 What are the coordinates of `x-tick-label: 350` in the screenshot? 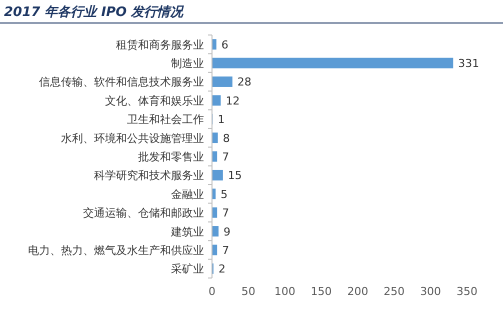 It's located at (467, 291).